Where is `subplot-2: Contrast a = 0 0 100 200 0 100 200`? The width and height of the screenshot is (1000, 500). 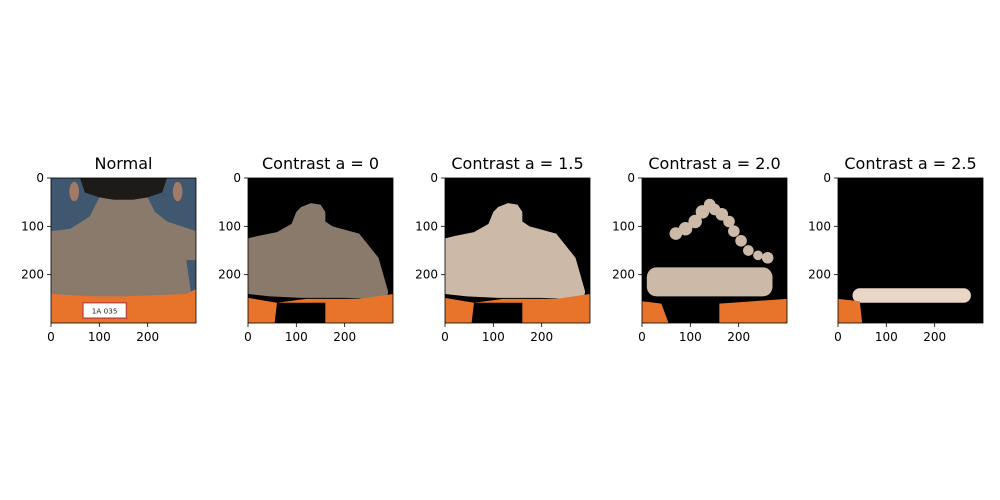
subplot-2: Contrast a = 0 0 100 200 0 100 200 is located at coordinates (306, 249).